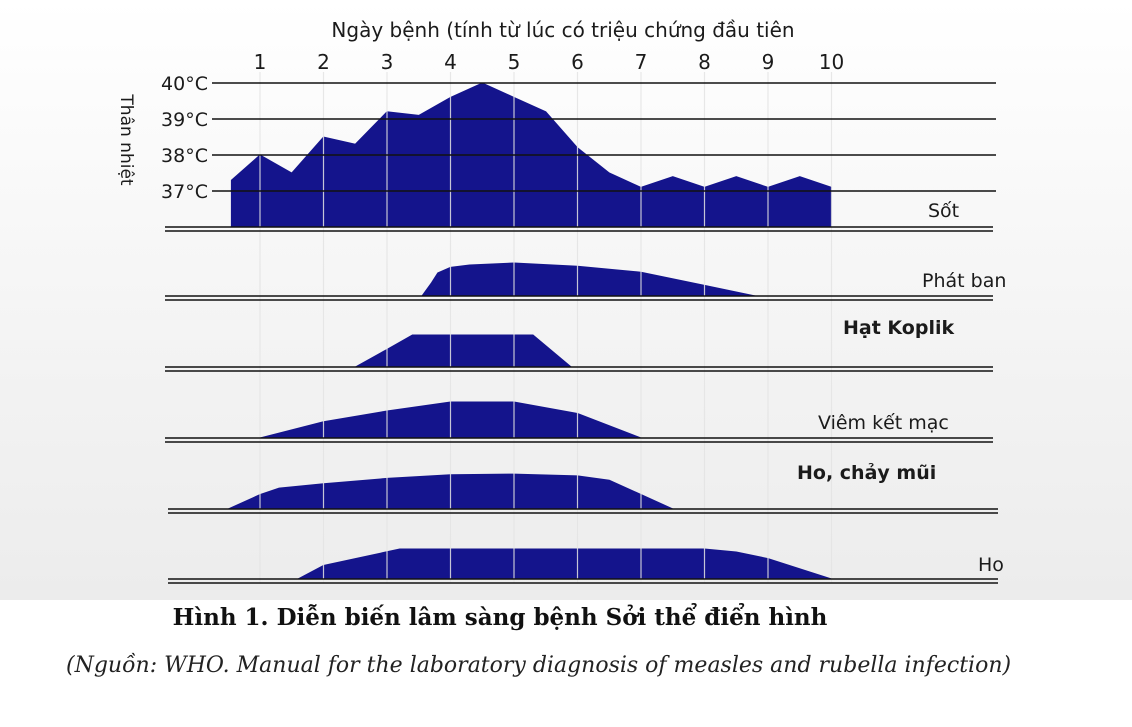  I want to click on day-tick-label-7: 7, so click(641, 62).